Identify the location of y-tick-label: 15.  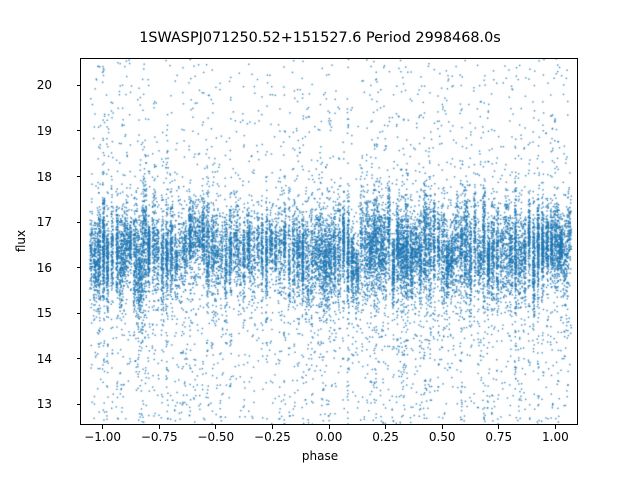
(44, 313).